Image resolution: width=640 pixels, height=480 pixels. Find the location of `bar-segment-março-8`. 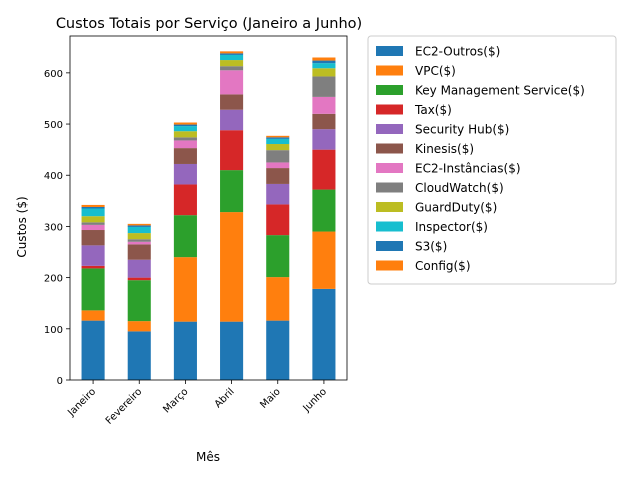

bar-segment-março-8 is located at coordinates (185, 134).